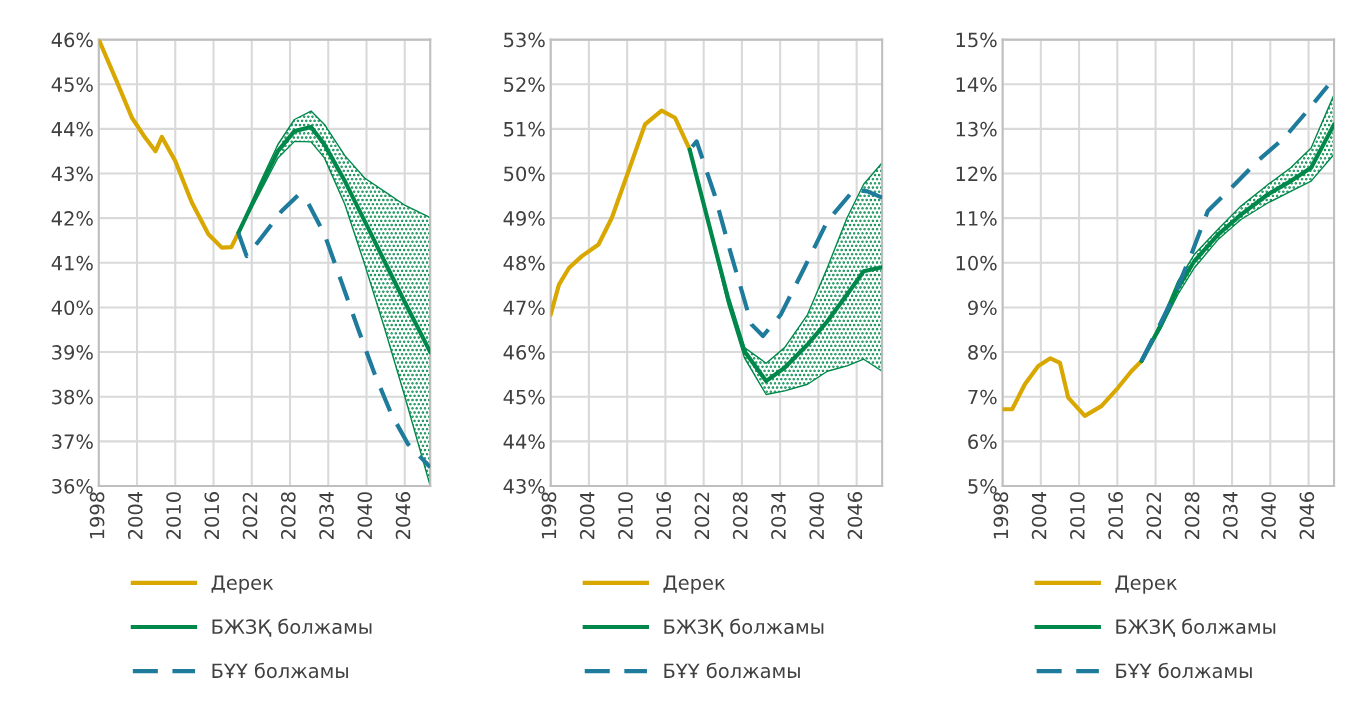  I want to click on y-tick-label: 5%, so click(982, 486).